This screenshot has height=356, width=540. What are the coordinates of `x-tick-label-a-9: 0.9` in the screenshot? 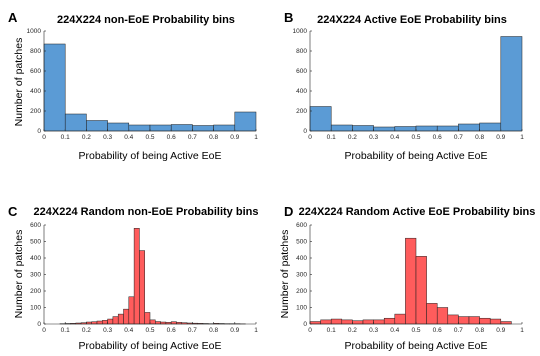 It's located at (234, 137).